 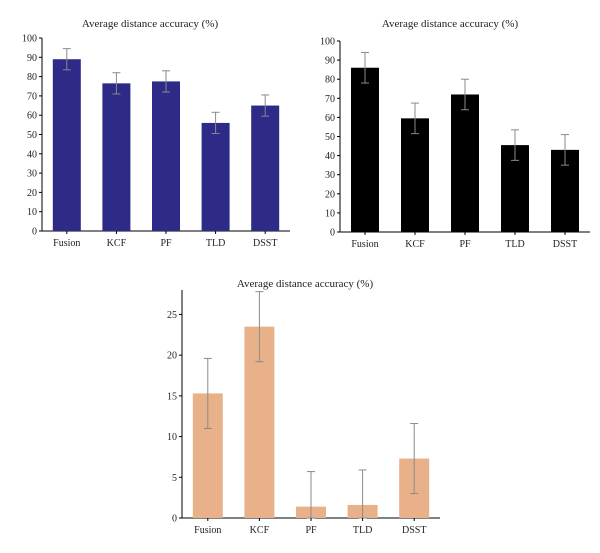 I want to click on y-tick-label: 15, so click(x=172, y=396).